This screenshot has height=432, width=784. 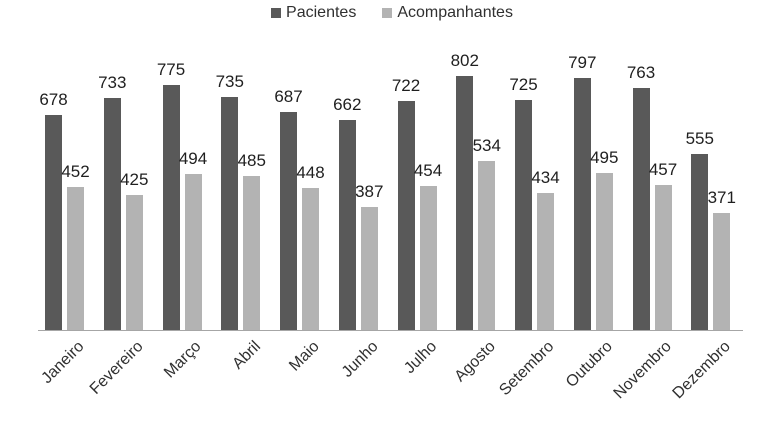 I want to click on bar-pacientes-fevereiro, so click(x=112, y=214).